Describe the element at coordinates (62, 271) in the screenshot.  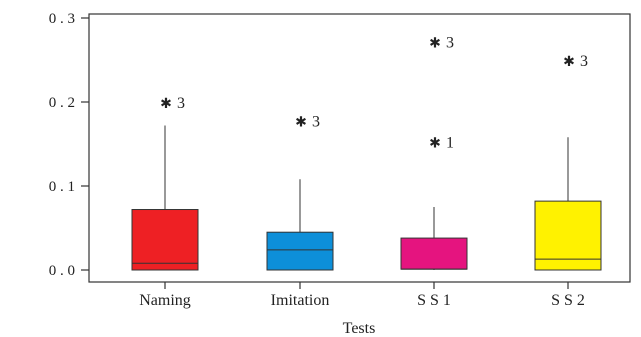
I see `y-tick-label: 0 . 0` at that location.